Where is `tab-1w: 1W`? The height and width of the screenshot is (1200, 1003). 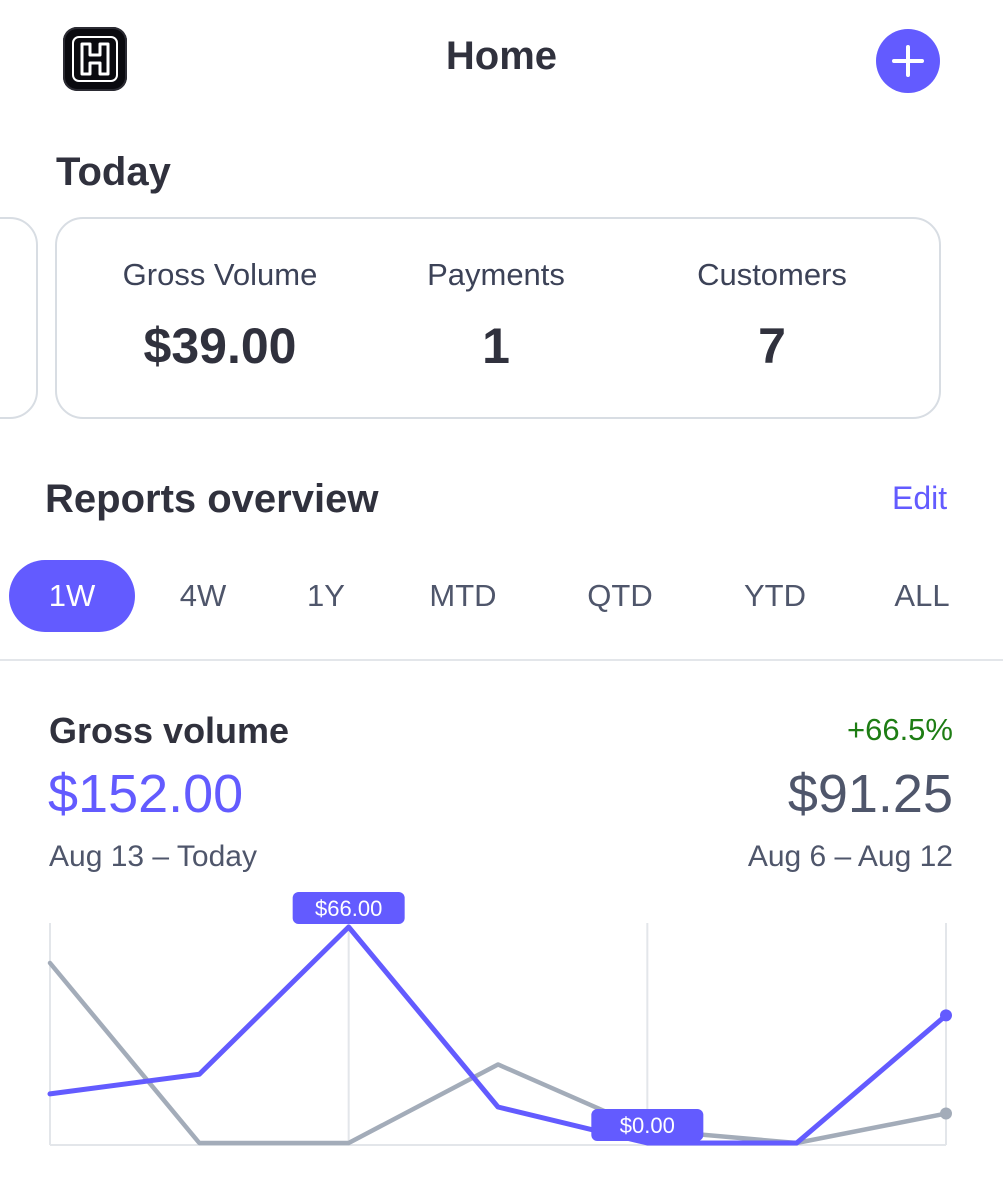 tab-1w: 1W is located at coordinates (72, 596).